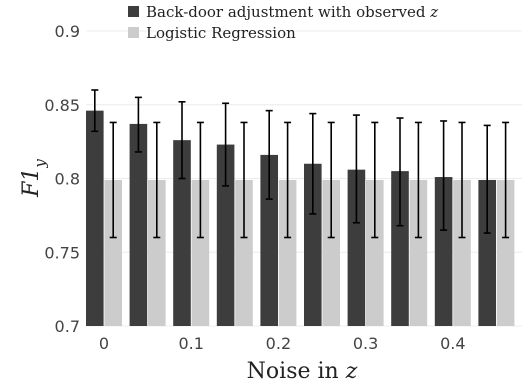 The image size is (529, 384). I want to click on y-tick-label-0-85: 0.85, so click(62, 105).